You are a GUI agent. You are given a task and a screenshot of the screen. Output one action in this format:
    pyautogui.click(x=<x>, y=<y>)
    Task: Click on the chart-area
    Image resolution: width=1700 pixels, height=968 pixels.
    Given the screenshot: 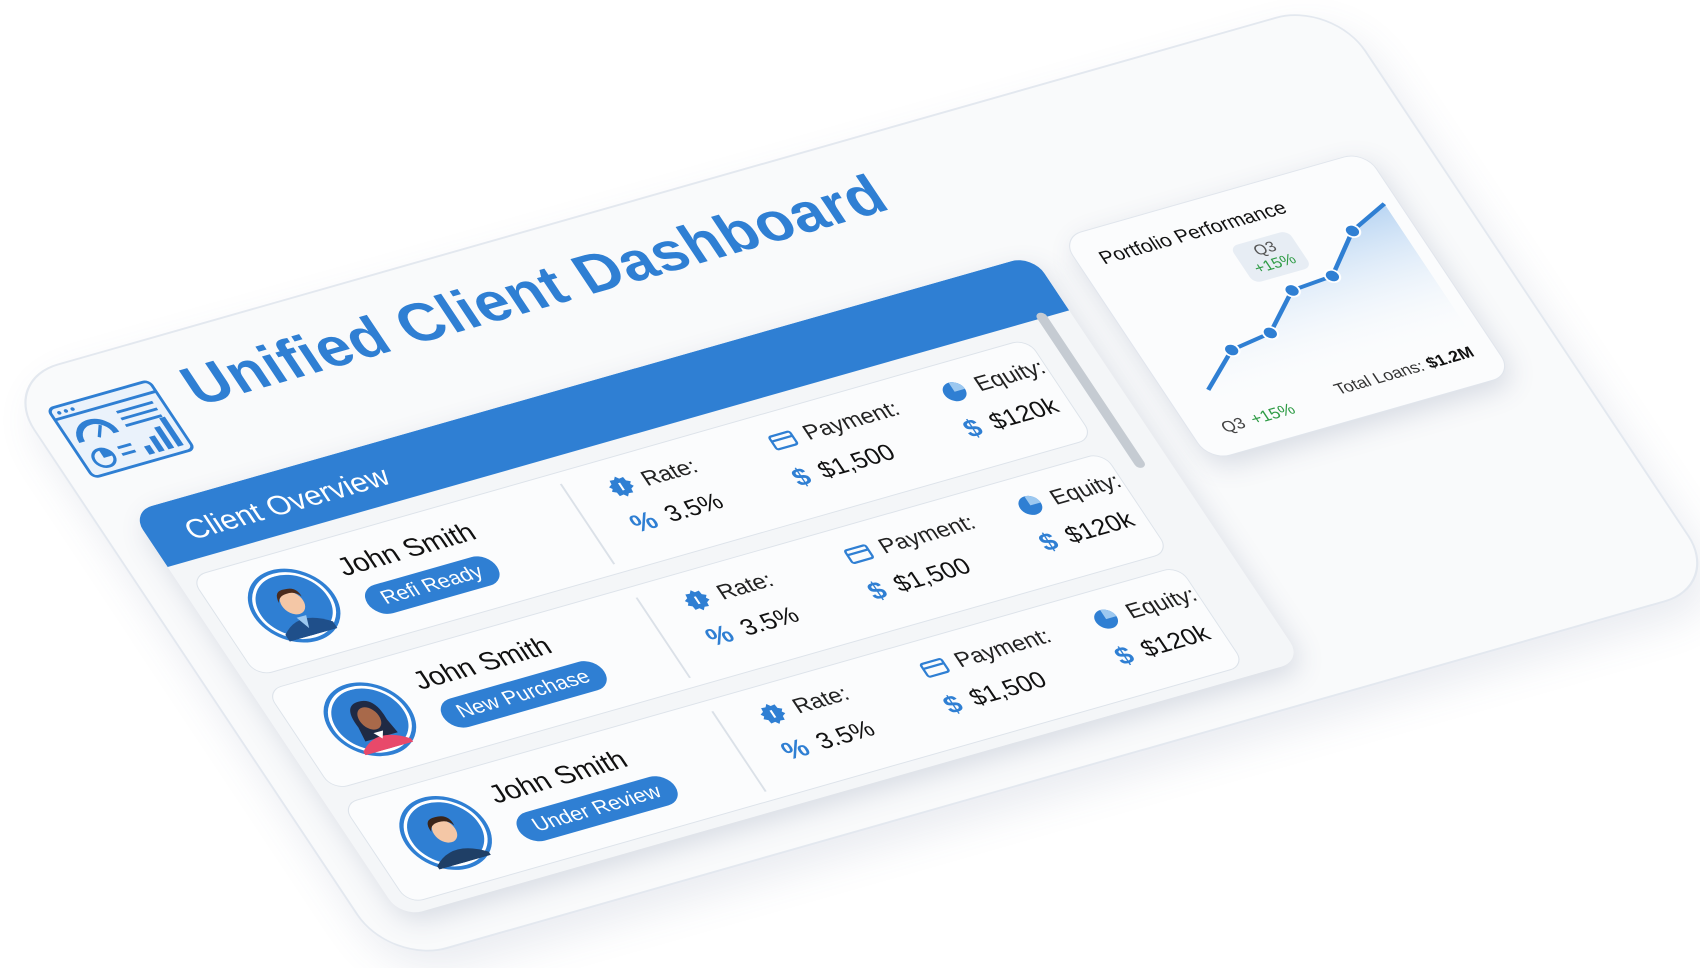 What is the action you would take?
    pyautogui.click(x=1341, y=307)
    